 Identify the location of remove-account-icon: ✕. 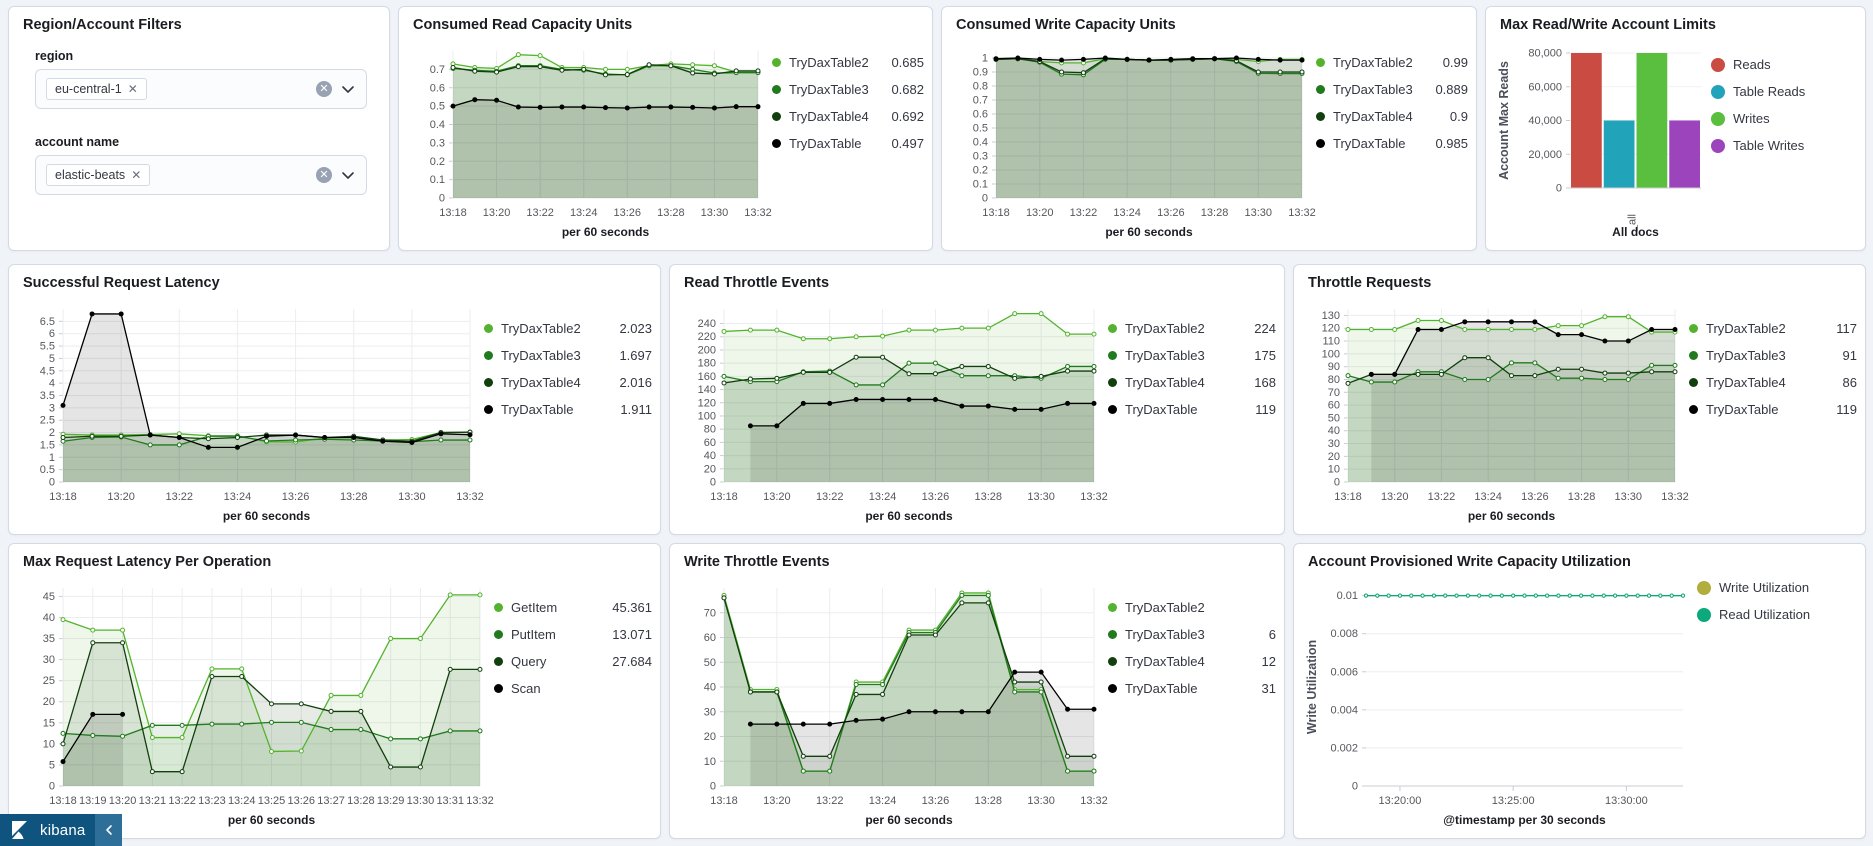
(136, 175).